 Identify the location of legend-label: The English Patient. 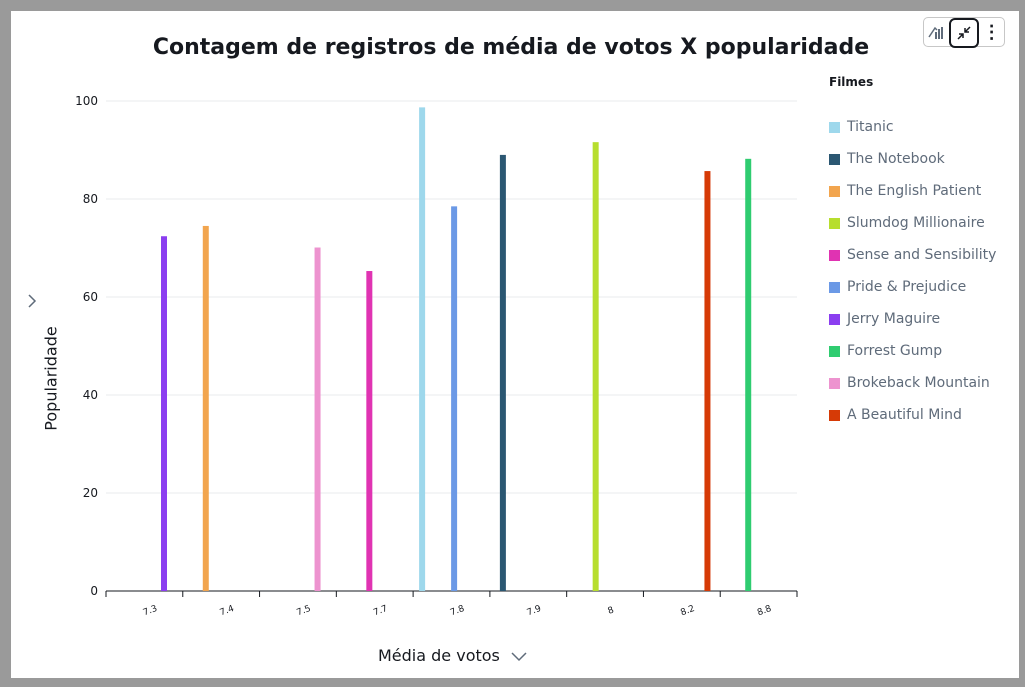
(914, 191).